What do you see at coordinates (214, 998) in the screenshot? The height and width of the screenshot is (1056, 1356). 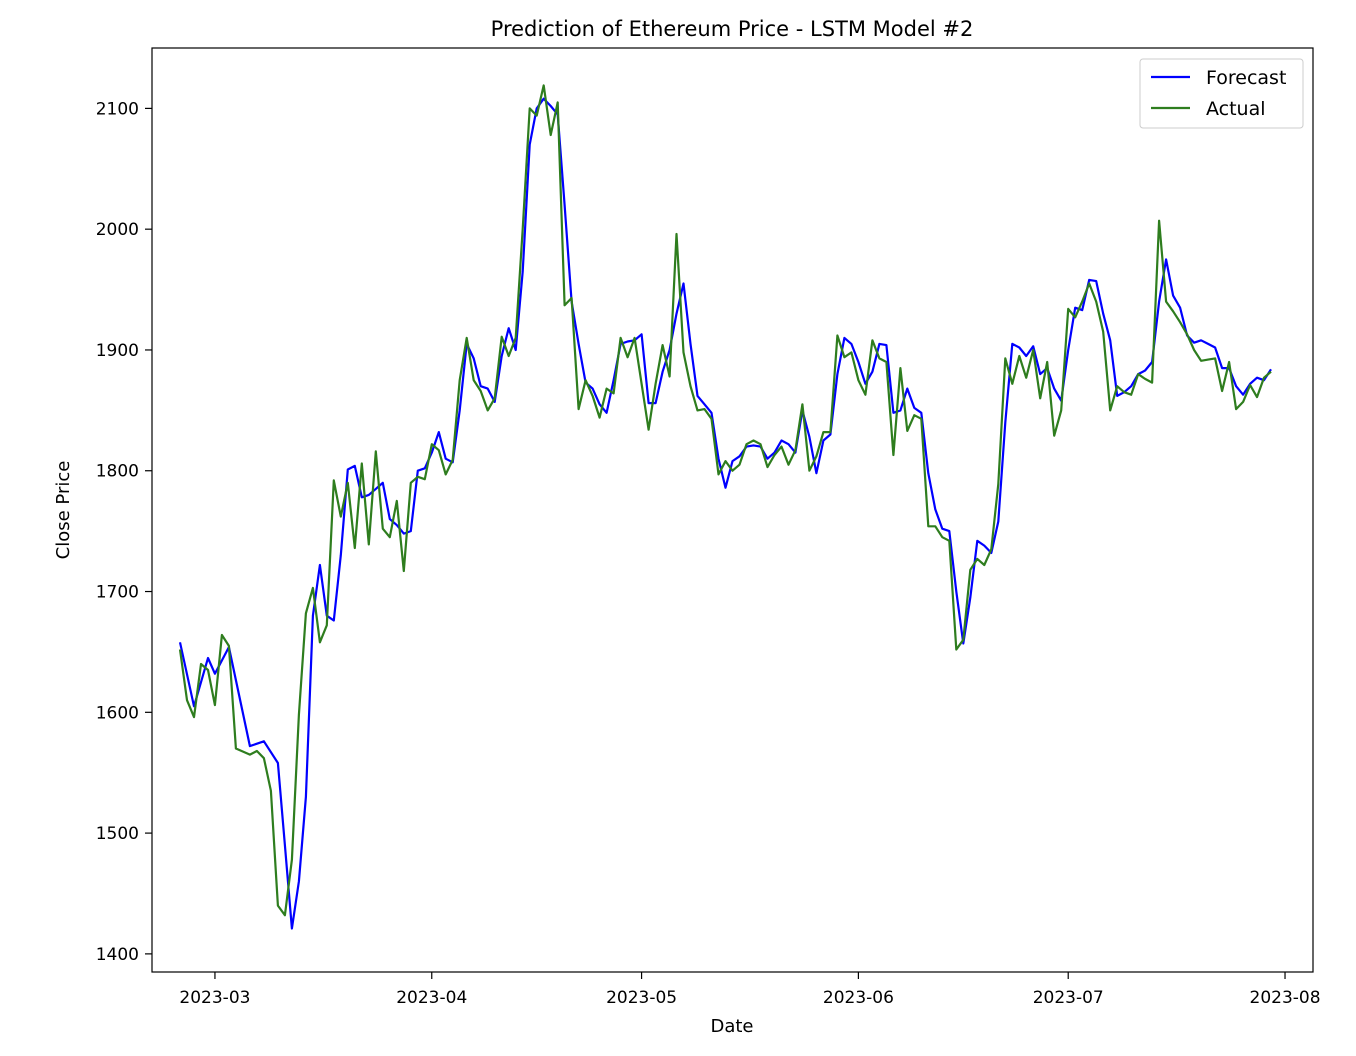 I see `x-tick-label: 2023-03` at bounding box center [214, 998].